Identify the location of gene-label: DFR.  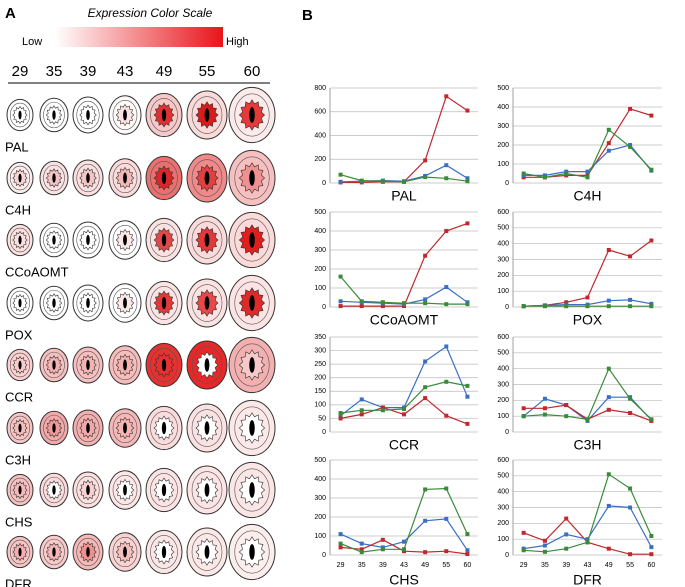
(18, 581).